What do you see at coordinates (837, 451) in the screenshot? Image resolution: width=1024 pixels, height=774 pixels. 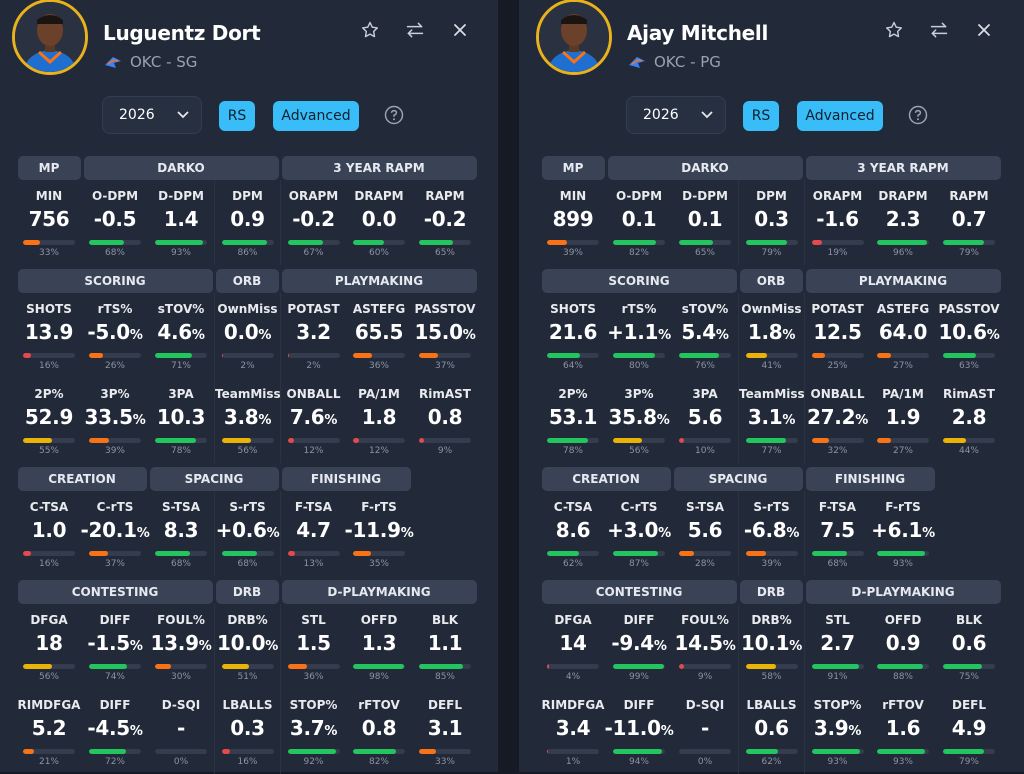 I see `percentile-label: 32%` at bounding box center [837, 451].